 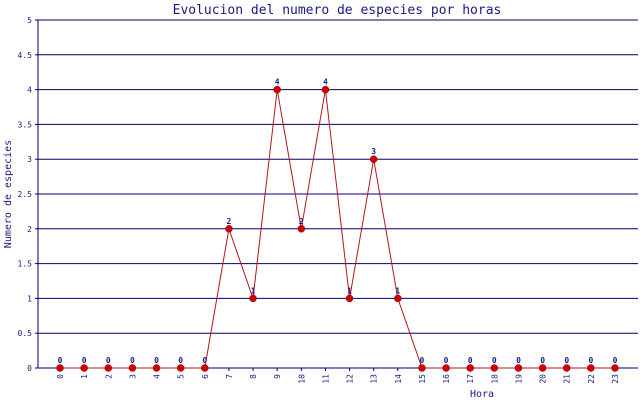 What do you see at coordinates (567, 379) in the screenshot?
I see `x-tick-label: 21` at bounding box center [567, 379].